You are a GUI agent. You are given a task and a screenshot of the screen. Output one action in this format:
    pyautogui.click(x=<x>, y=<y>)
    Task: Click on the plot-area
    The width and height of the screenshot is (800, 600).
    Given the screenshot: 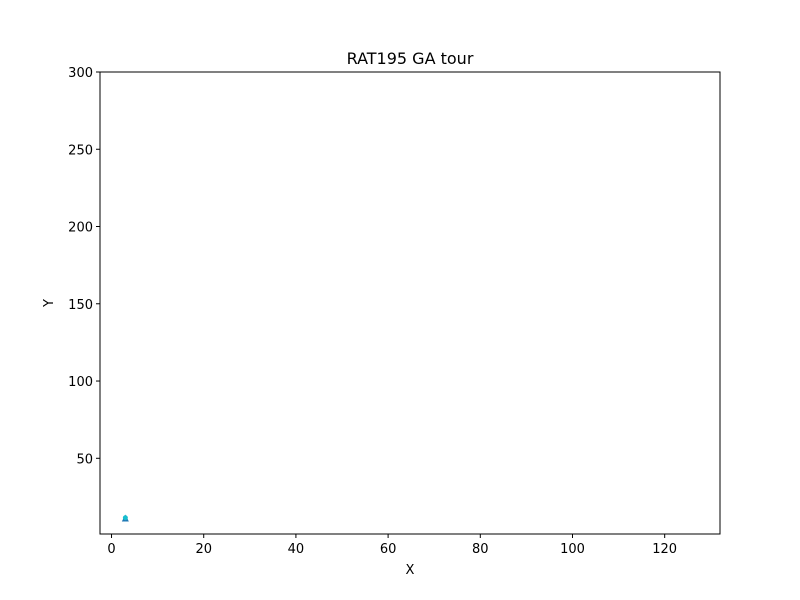 What is the action you would take?
    pyautogui.click(x=125, y=518)
    